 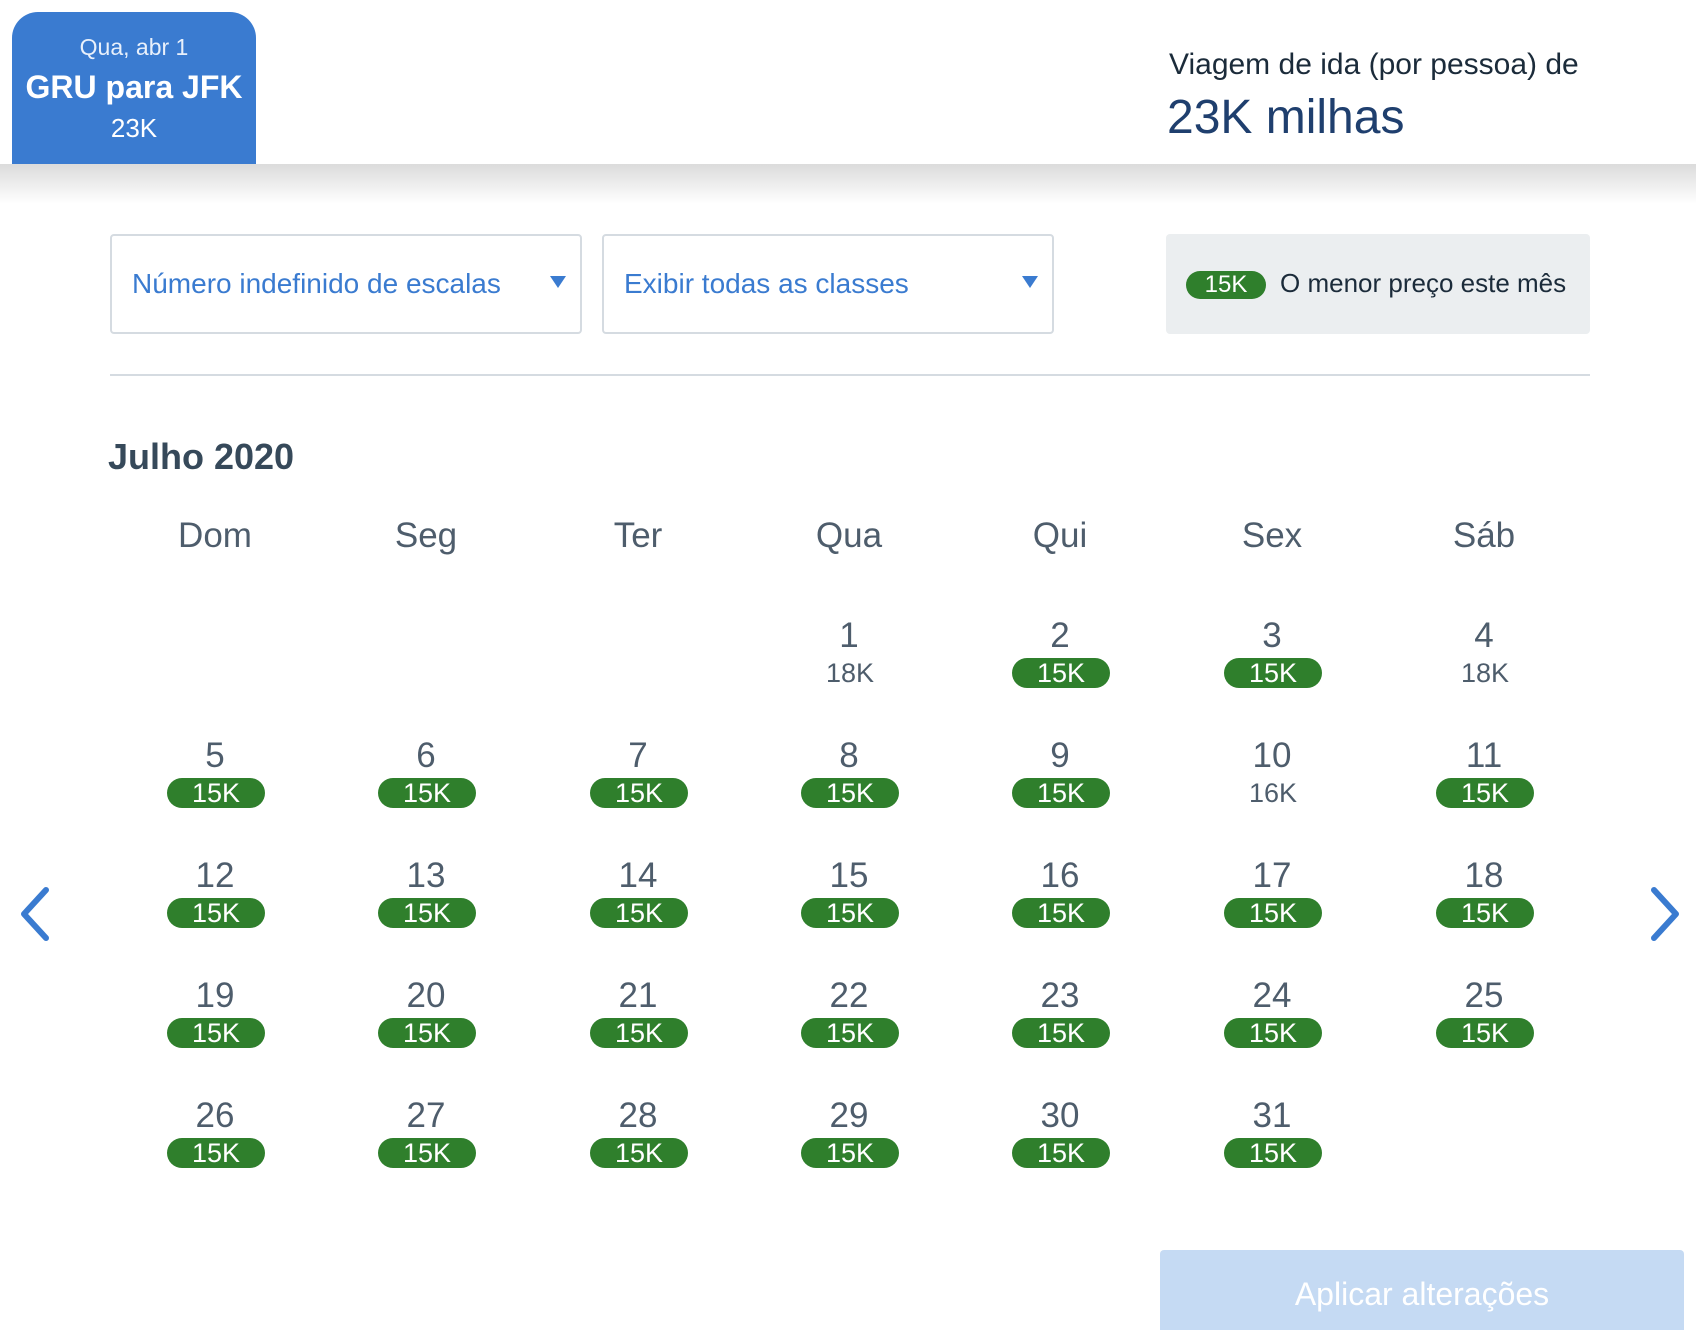 I want to click on day-number: 30, so click(x=1060, y=1115).